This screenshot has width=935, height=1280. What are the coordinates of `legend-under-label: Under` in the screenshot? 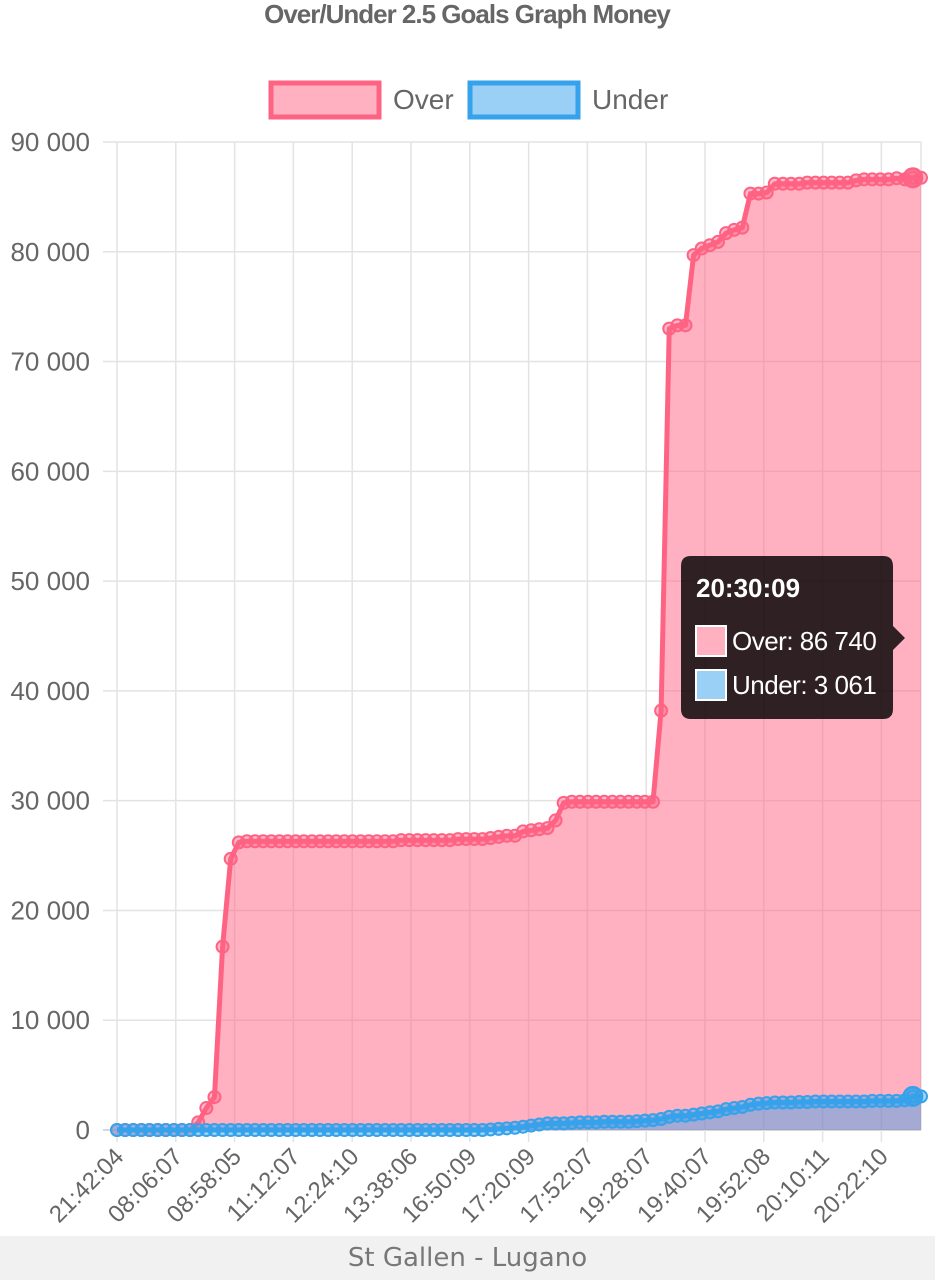 It's located at (630, 99).